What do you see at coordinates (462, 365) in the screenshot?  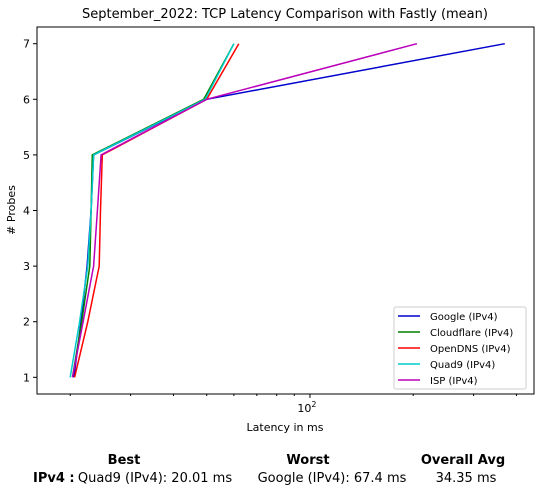 I see `legend-label: Quad9 (IPv4)` at bounding box center [462, 365].